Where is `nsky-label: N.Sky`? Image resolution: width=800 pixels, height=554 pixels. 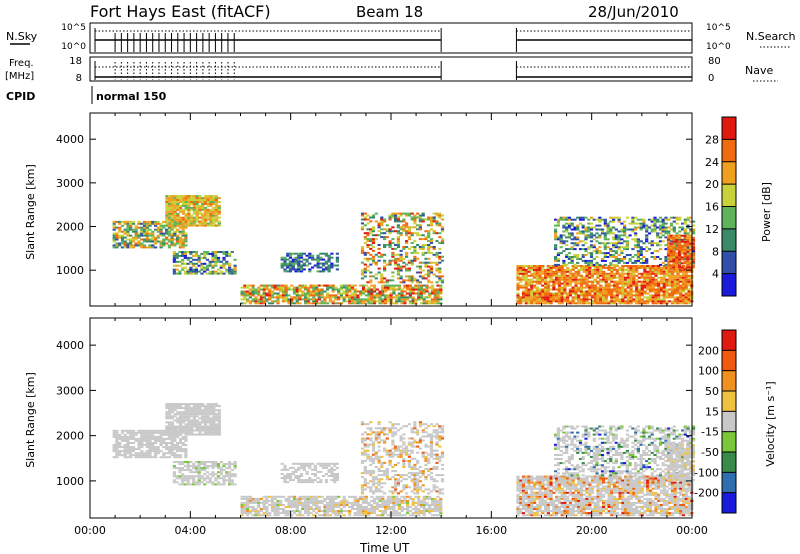 nsky-label: N.Sky is located at coordinates (22, 36).